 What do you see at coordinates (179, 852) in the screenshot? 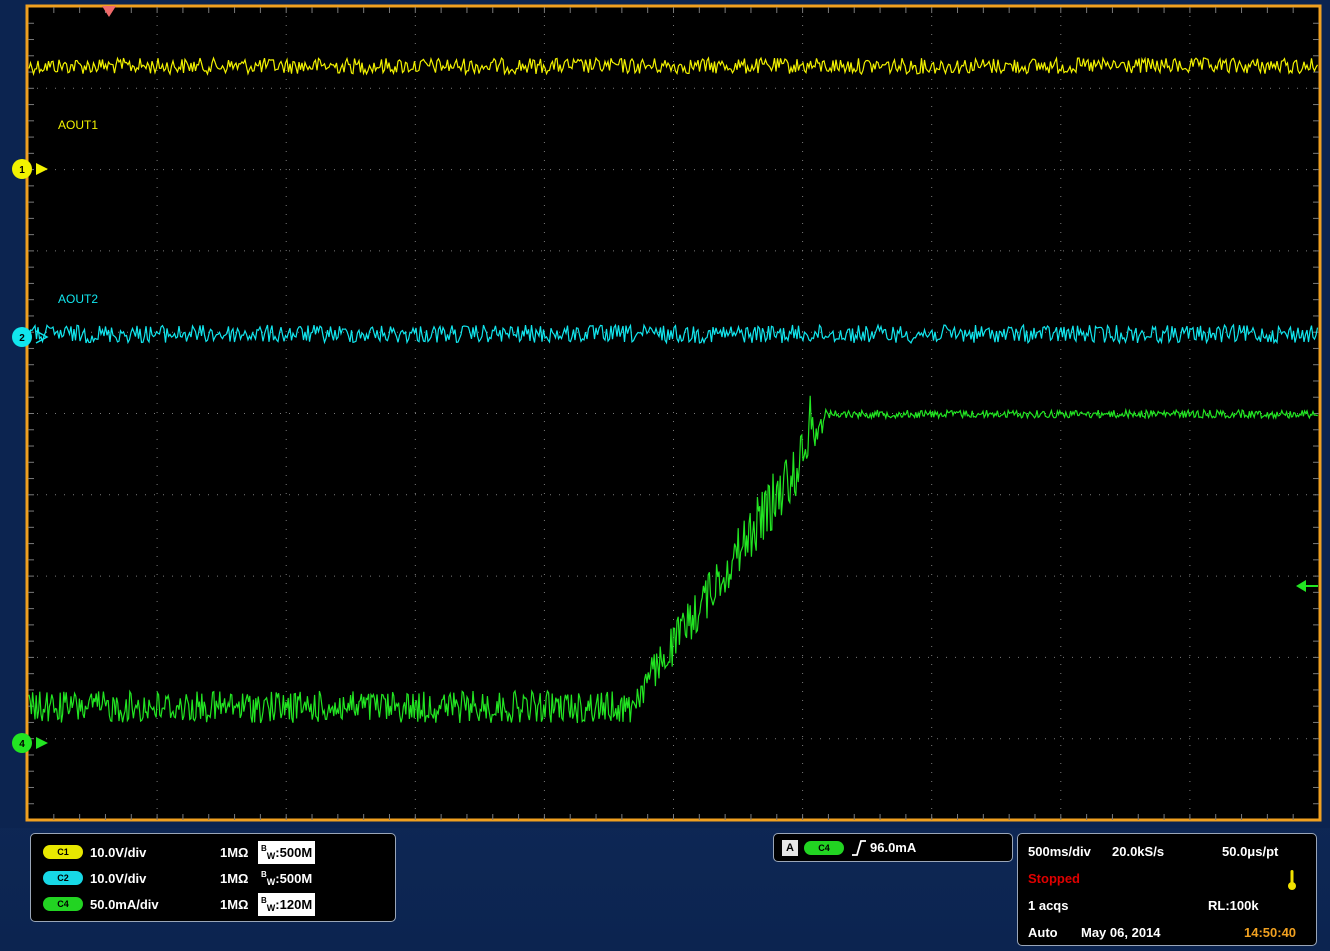
I see `channel-1-settings: C1 10.0V/div 1MΩ BW:500M` at bounding box center [179, 852].